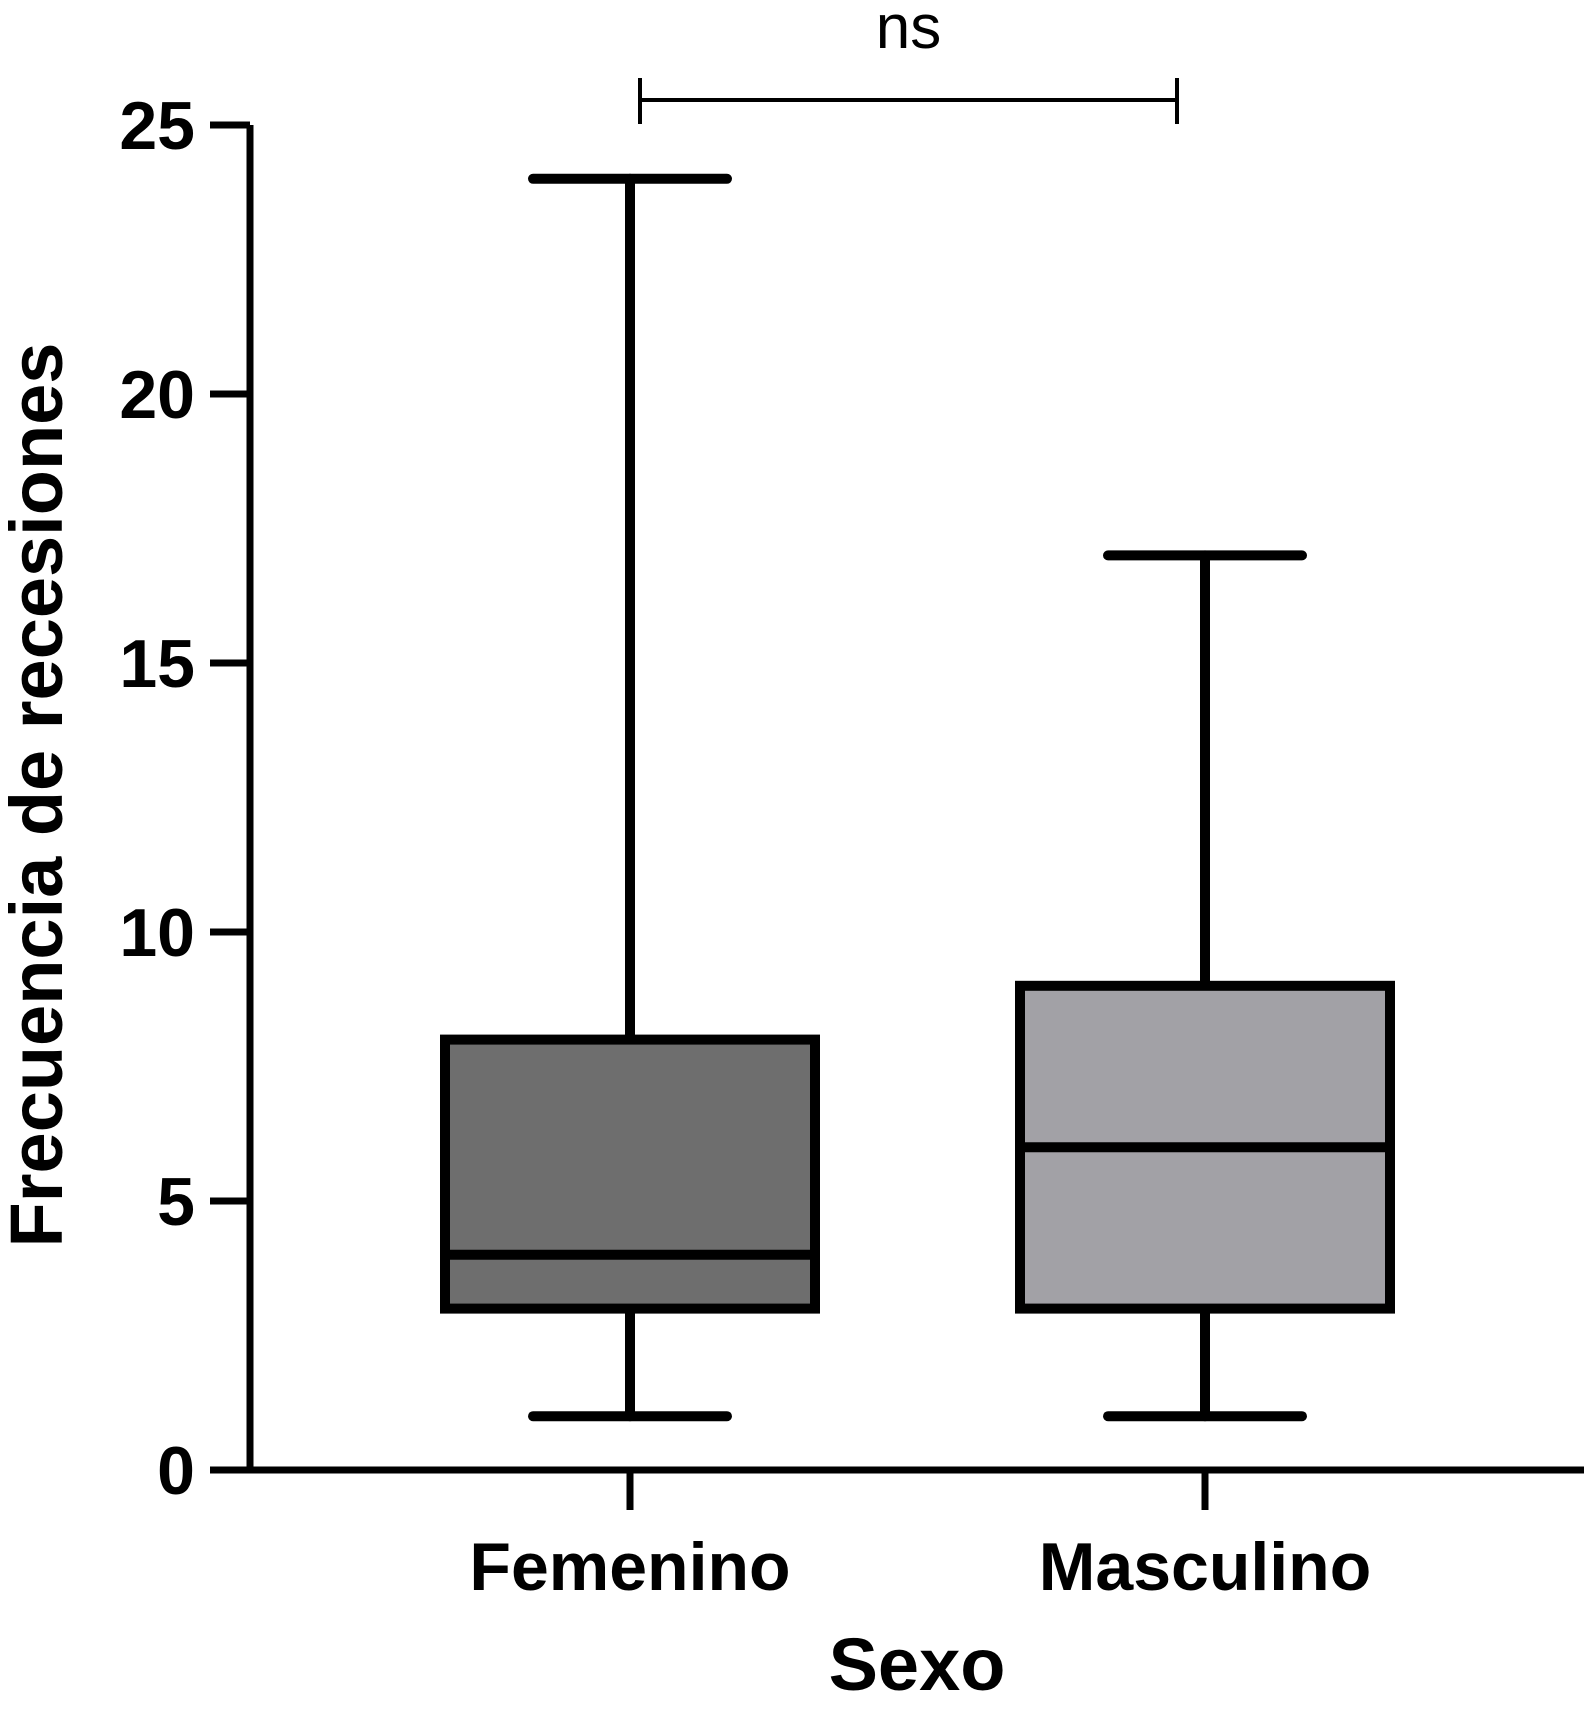 This screenshot has height=1709, width=1592. I want to click on y-tick-label-15: 15, so click(157, 664).